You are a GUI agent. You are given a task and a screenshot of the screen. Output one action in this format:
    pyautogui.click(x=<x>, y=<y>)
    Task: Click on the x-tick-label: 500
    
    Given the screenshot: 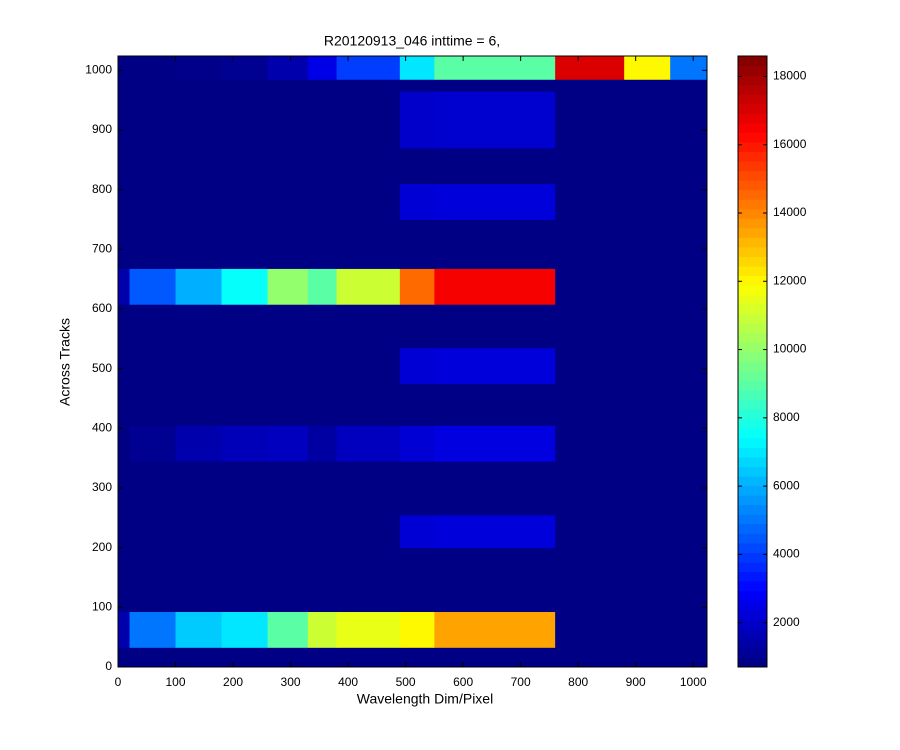 What is the action you would take?
    pyautogui.click(x=406, y=682)
    